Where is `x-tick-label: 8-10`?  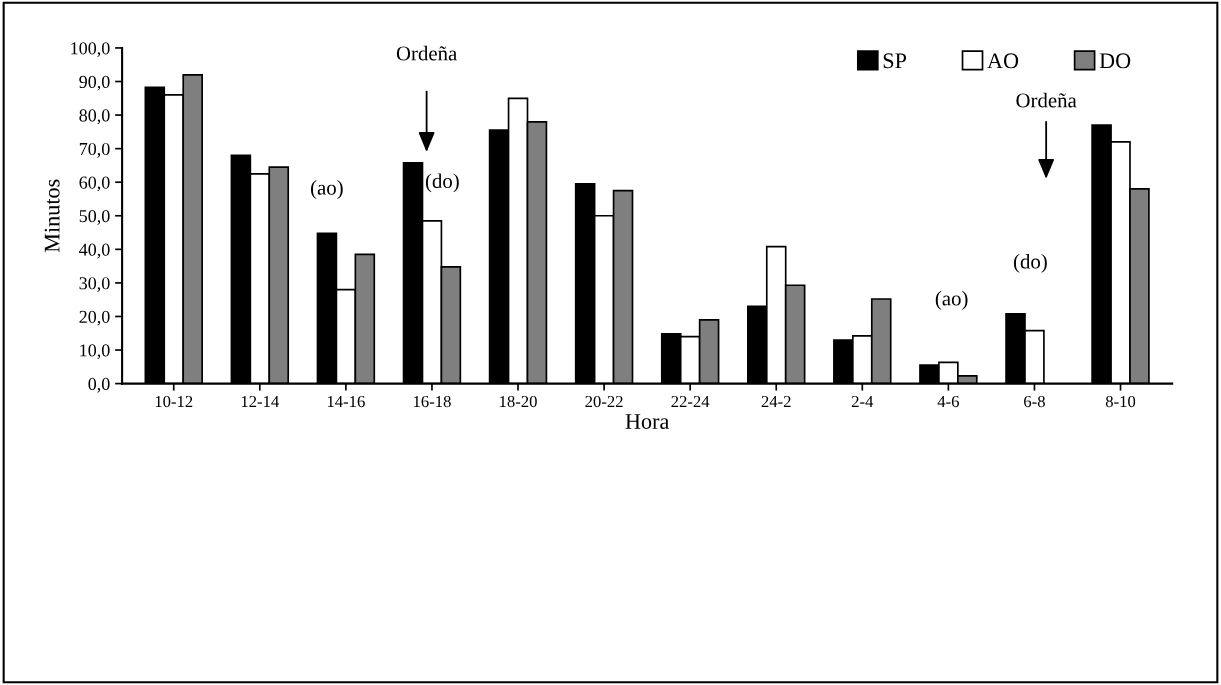 x-tick-label: 8-10 is located at coordinates (1120, 401).